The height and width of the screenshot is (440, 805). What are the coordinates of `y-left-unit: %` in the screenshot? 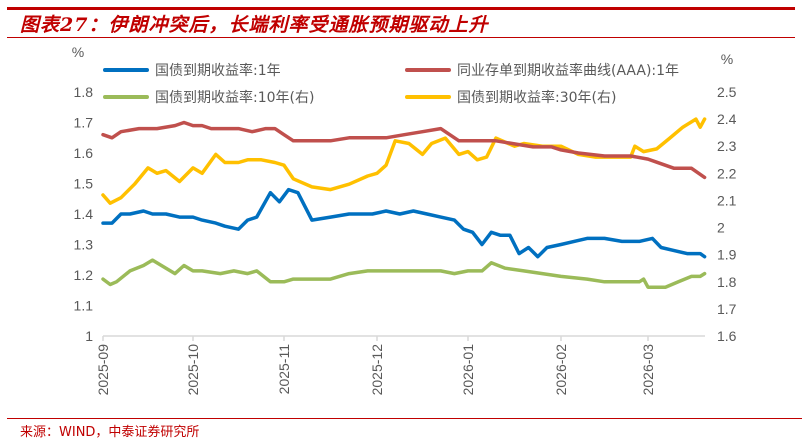 It's located at (78, 52).